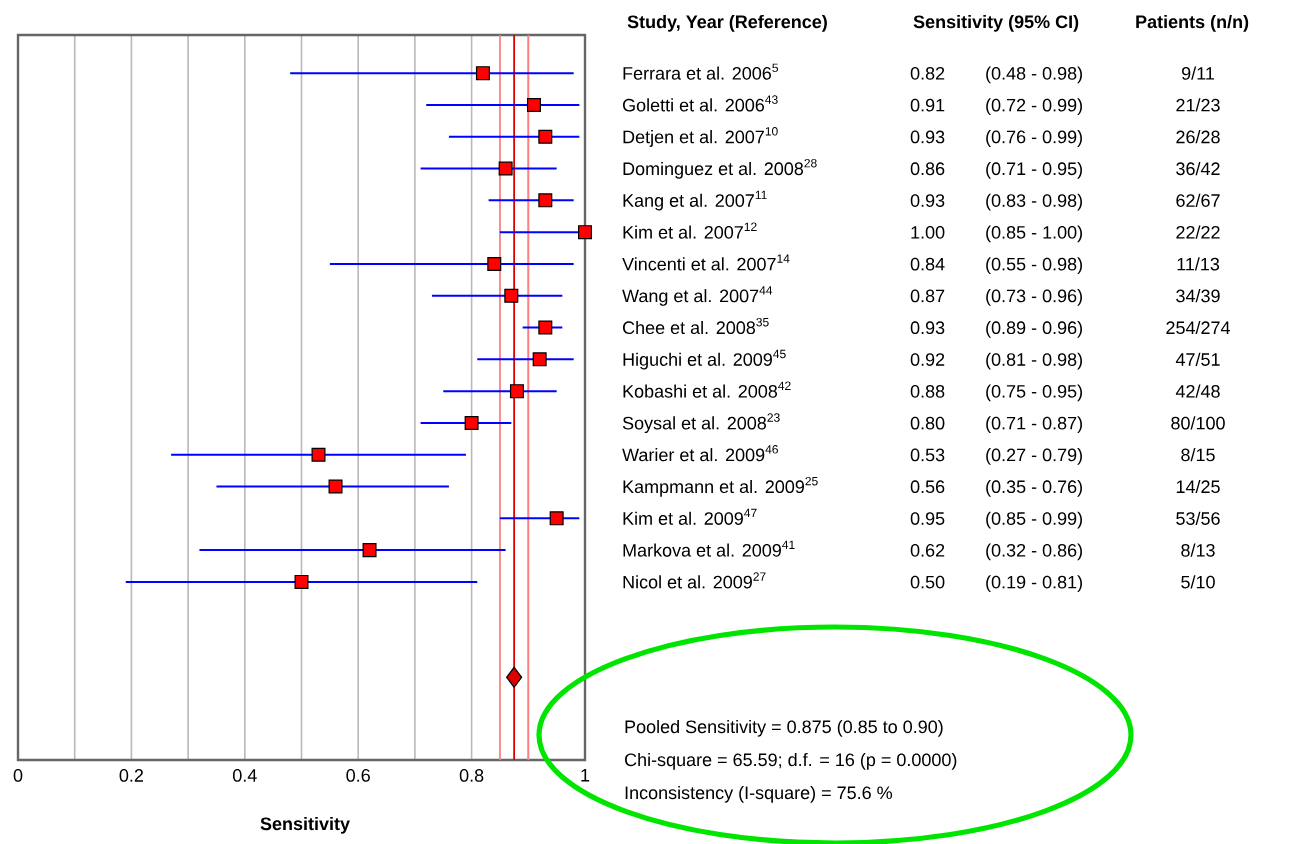  I want to click on y-tick-label: Vincenti et al. 2007$^{14}$, so click(706, 262).